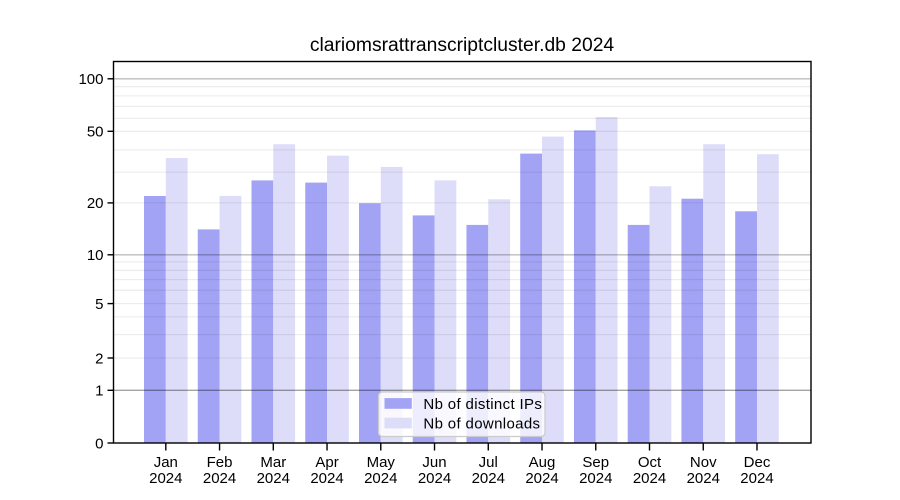  I want to click on svg-text: 20, so click(95, 203).